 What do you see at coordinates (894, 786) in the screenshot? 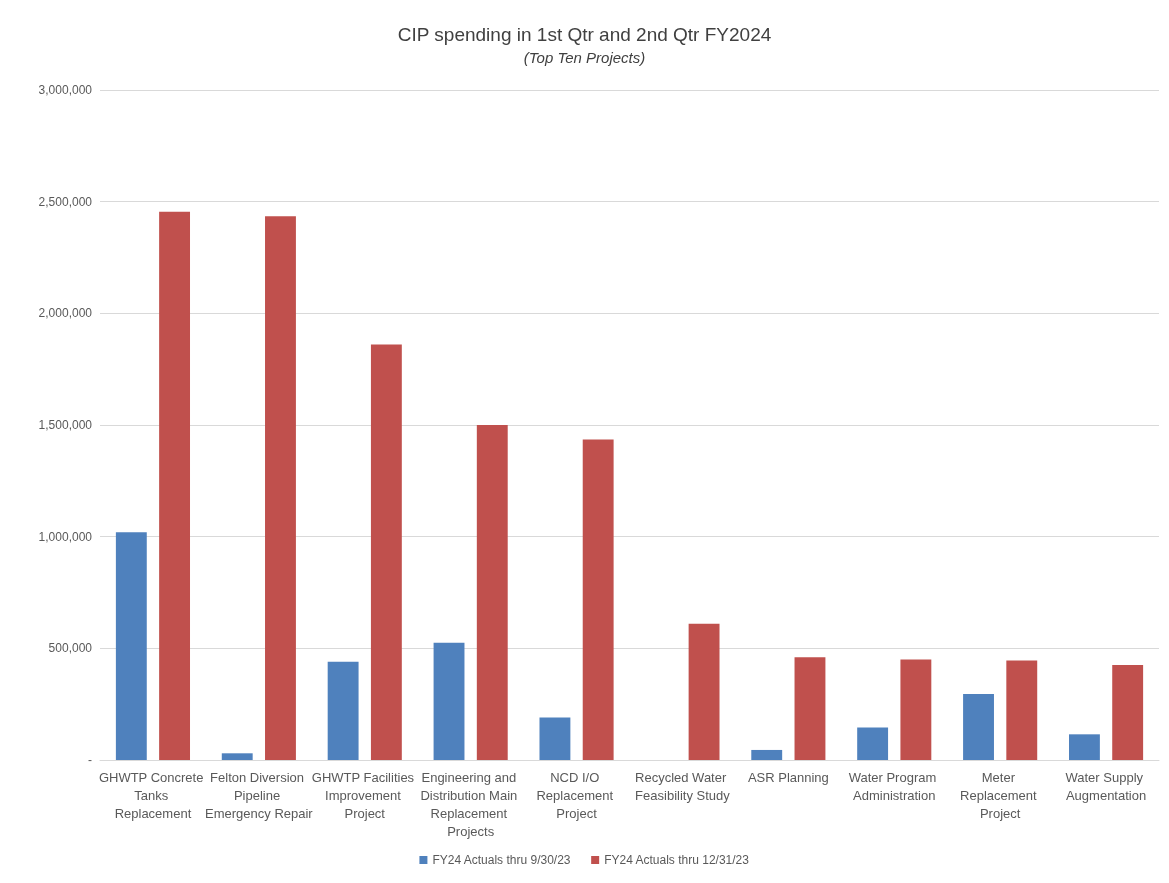
I see `x-tick-label: Water Program Administration` at bounding box center [894, 786].